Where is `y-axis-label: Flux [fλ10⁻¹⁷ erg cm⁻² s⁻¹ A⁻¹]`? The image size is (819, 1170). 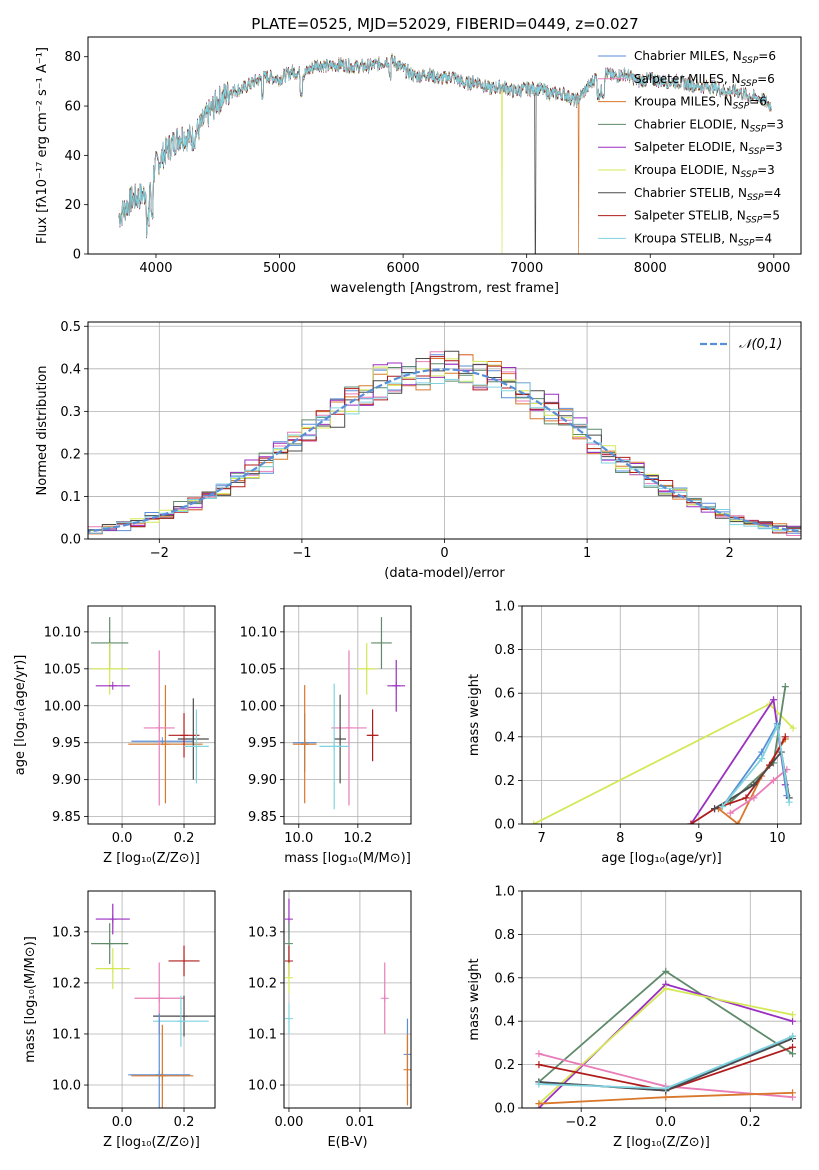 y-axis-label: Flux [fλ10⁻¹⁷ erg cm⁻² s⁻¹ A⁻¹] is located at coordinates (42, 145).